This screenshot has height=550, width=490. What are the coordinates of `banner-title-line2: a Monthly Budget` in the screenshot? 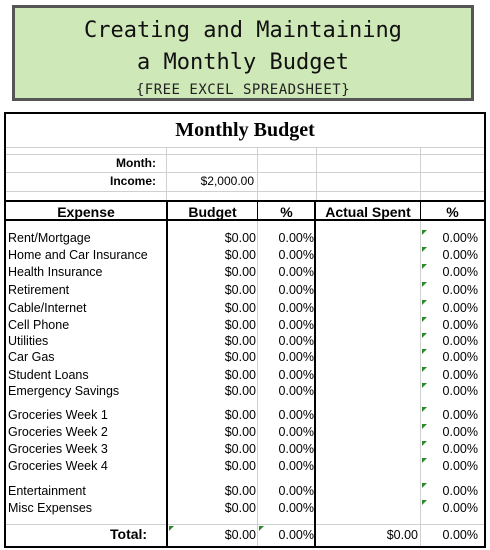 It's located at (243, 62).